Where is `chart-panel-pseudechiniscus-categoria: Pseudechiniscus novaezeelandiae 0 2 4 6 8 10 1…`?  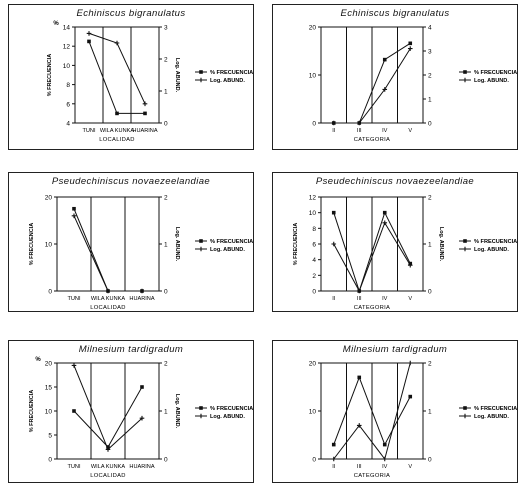 chart-panel-pseudechiniscus-categoria: Pseudechiniscus novaezeelandiae 0 2 4 6 8 10 1… is located at coordinates (395, 242).